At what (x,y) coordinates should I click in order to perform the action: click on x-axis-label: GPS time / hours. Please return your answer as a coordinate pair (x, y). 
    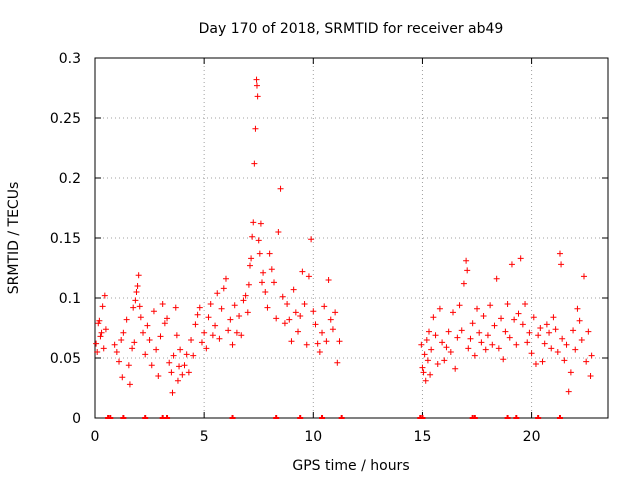
    Looking at the image, I should click on (350, 466).